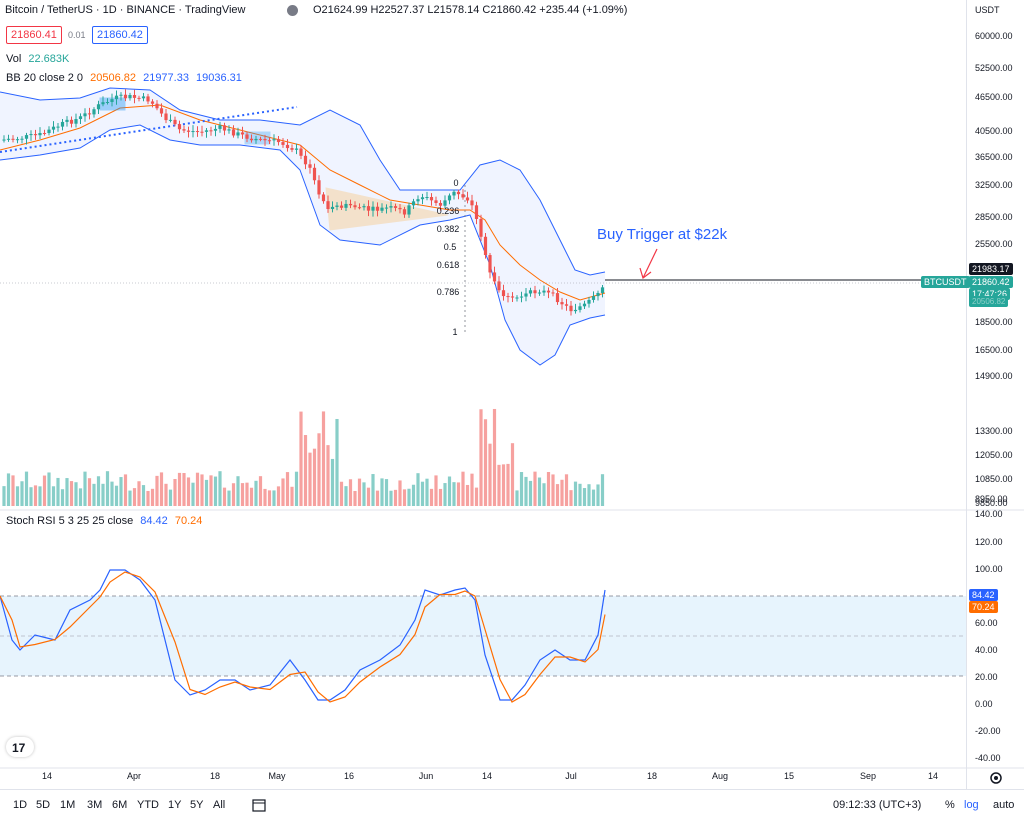  What do you see at coordinates (259, 805) in the screenshot?
I see `calendar-range-icon` at bounding box center [259, 805].